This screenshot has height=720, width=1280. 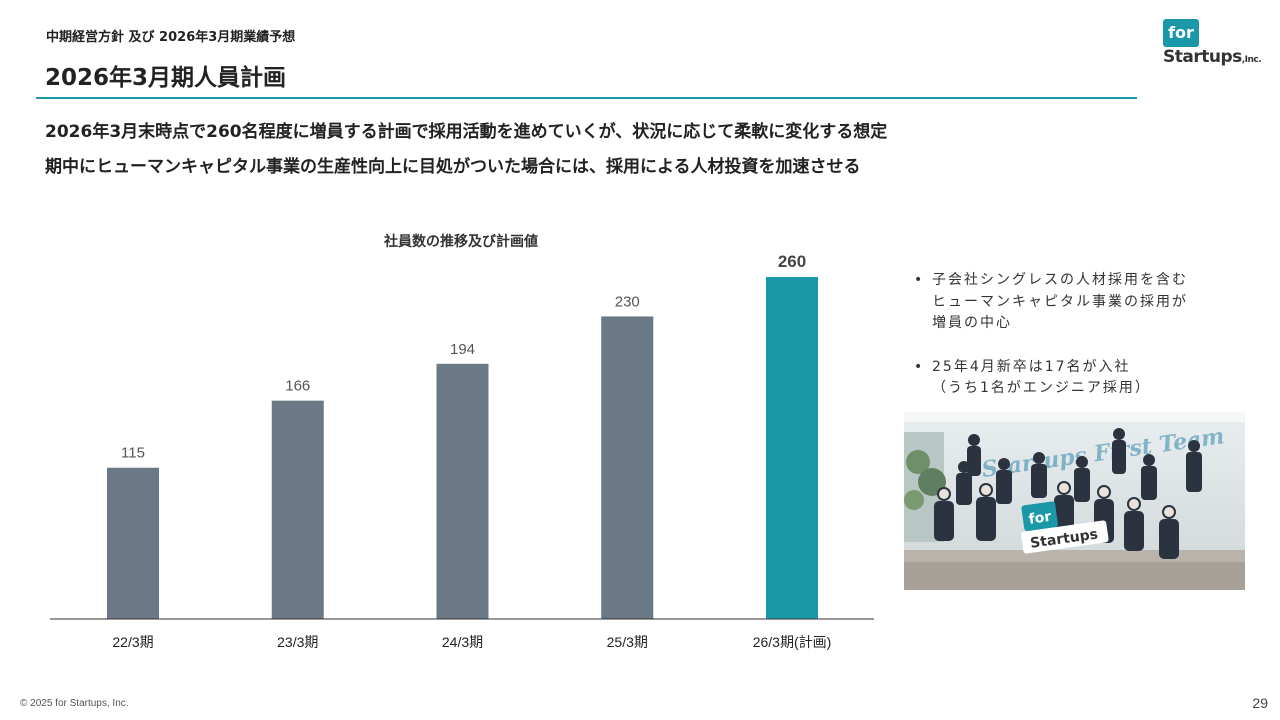 I want to click on copyright-notice: © 2025 for Startups, Inc., so click(x=74, y=703).